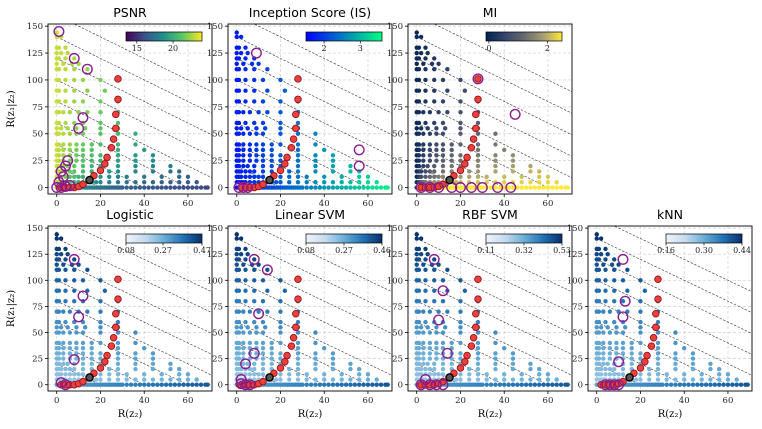 This screenshot has width=762, height=429. What do you see at coordinates (640, 401) in the screenshot?
I see `x-tick-label: 20` at bounding box center [640, 401].